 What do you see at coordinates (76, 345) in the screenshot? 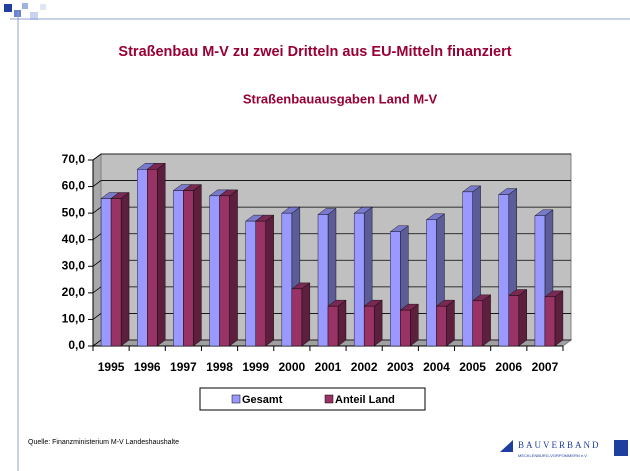
I see `y-tick-label: 0,0` at bounding box center [76, 345].